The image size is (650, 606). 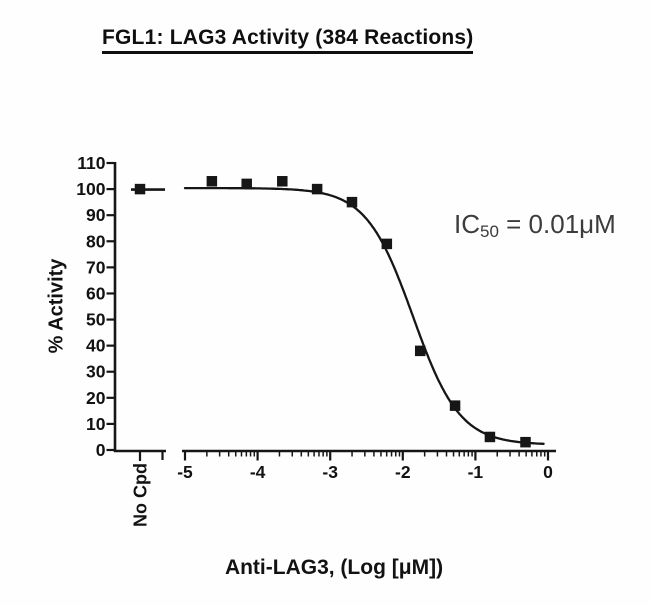 I want to click on no-compound-tick-label: No Cpd, so click(x=140, y=495).